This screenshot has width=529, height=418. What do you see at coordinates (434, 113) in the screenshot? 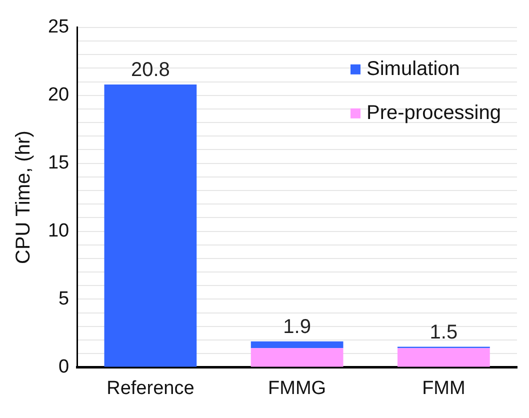
I see `legend-label: Pre-processing` at bounding box center [434, 113].